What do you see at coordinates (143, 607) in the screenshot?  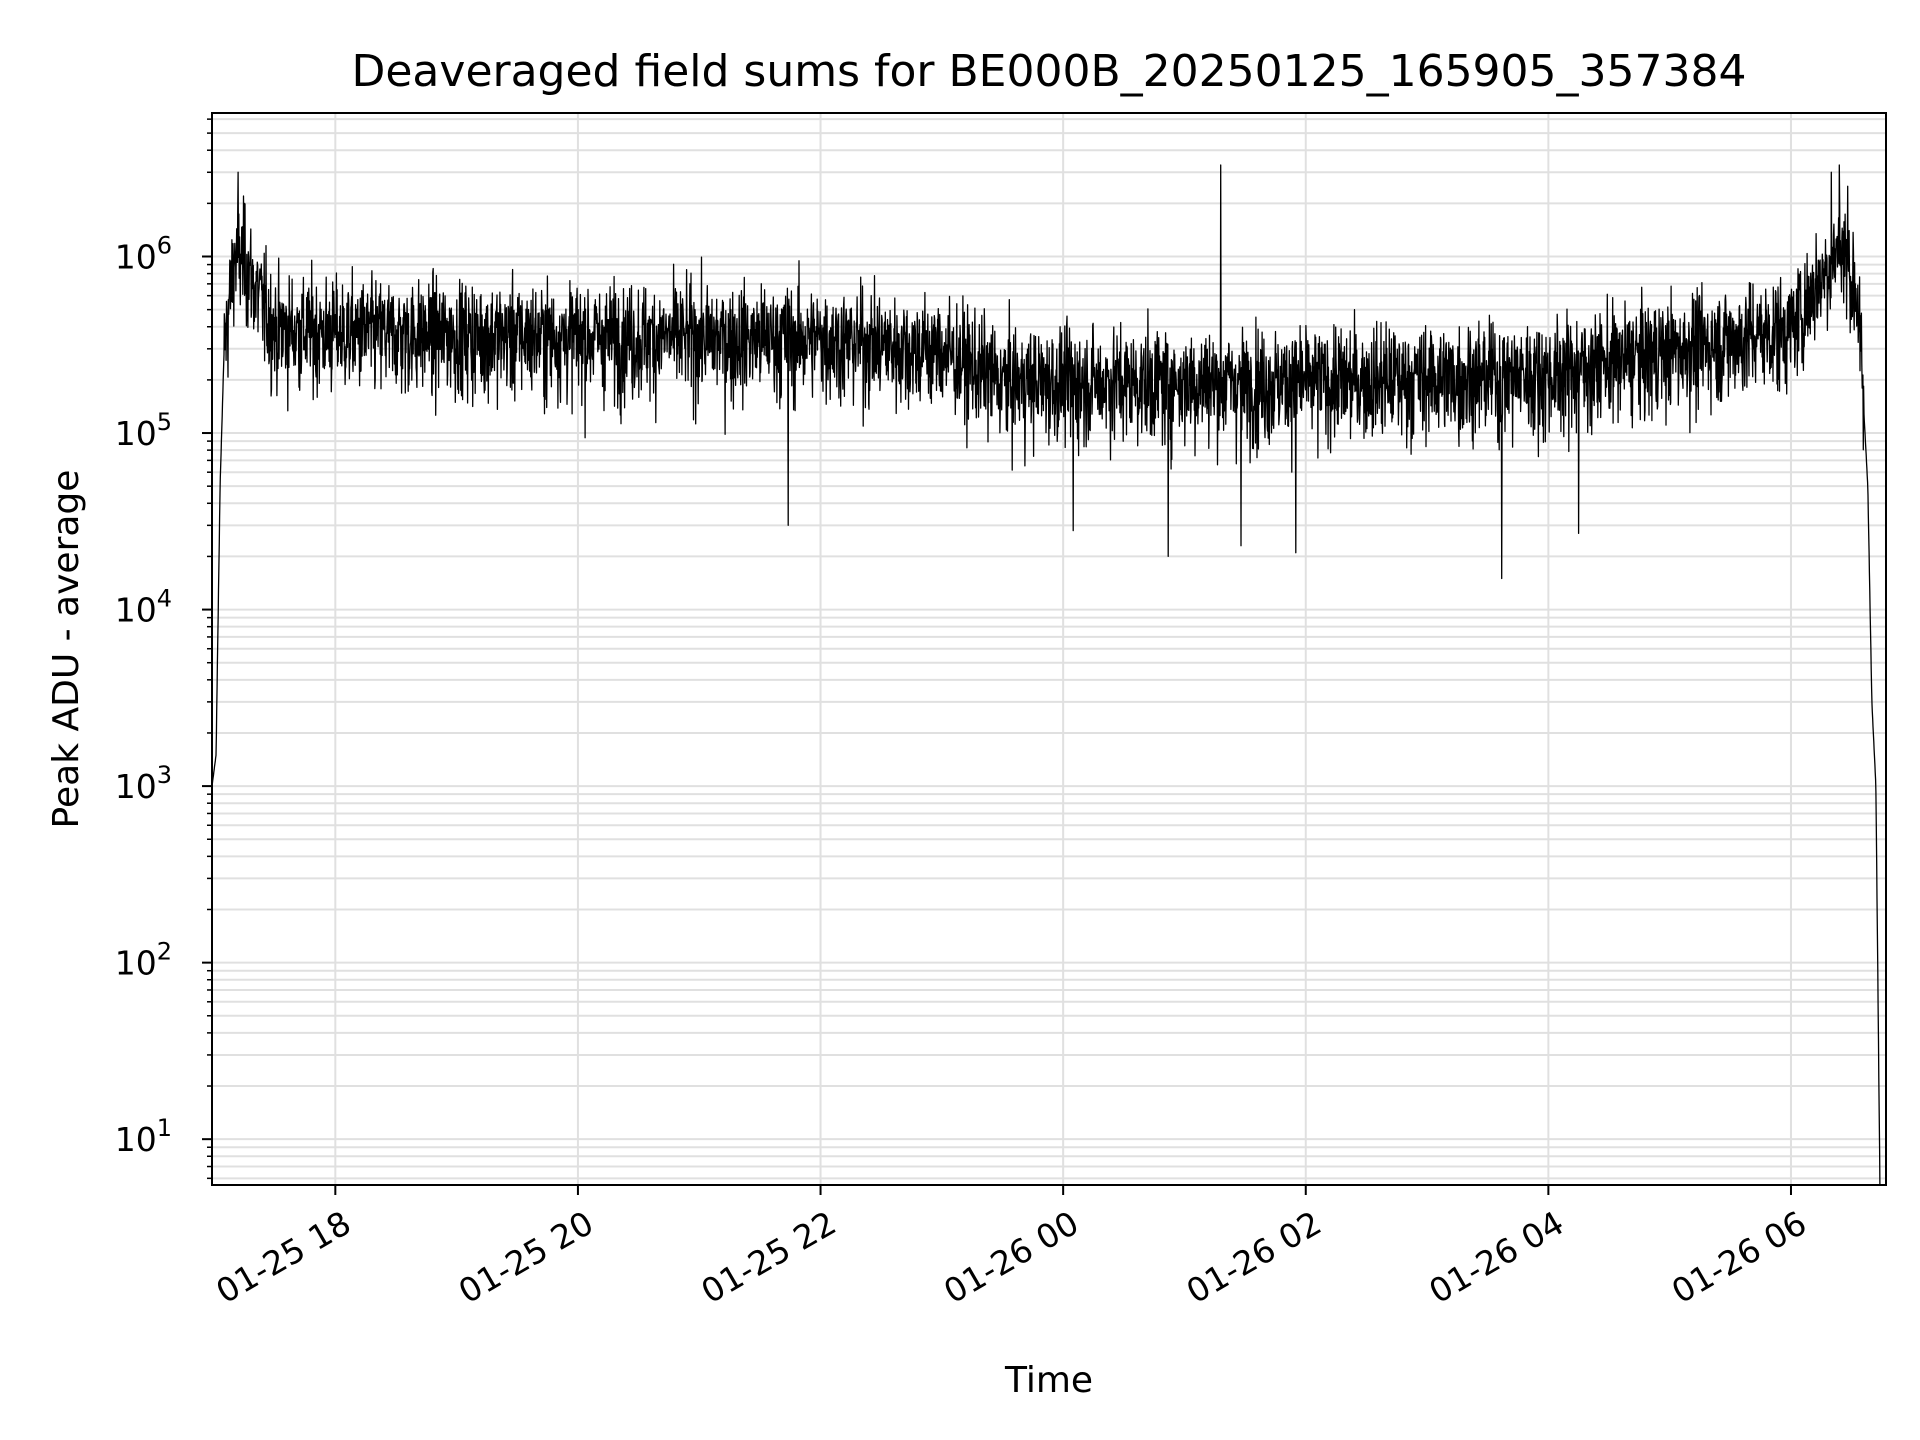 I see `y-tick-label: 10⁴` at bounding box center [143, 607].